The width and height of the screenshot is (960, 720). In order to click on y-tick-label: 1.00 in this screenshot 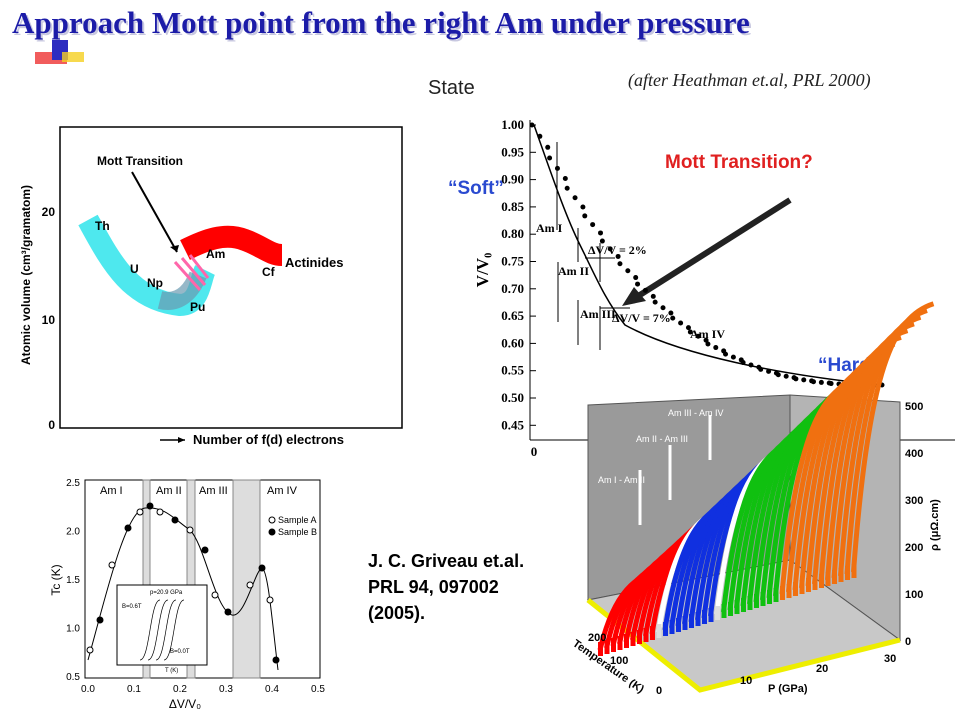, I will do `click(512, 124)`.